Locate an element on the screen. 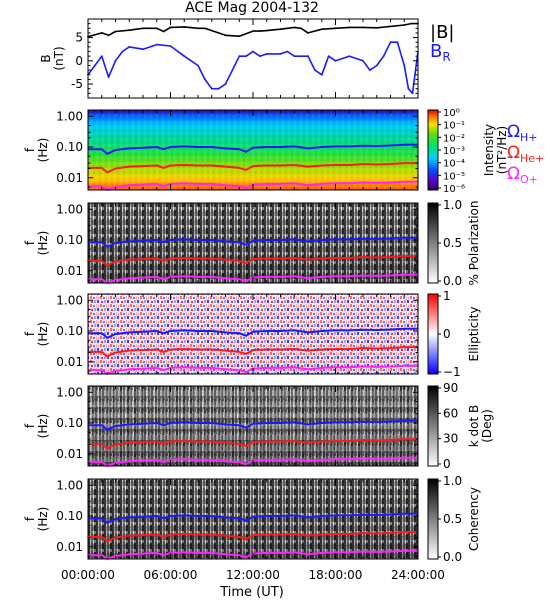  colorbar-label: k dot B(Deg) is located at coordinates (480, 426).